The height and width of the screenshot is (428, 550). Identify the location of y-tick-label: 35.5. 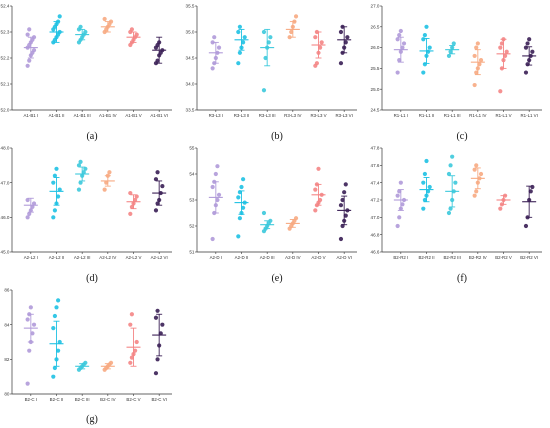
(190, 6).